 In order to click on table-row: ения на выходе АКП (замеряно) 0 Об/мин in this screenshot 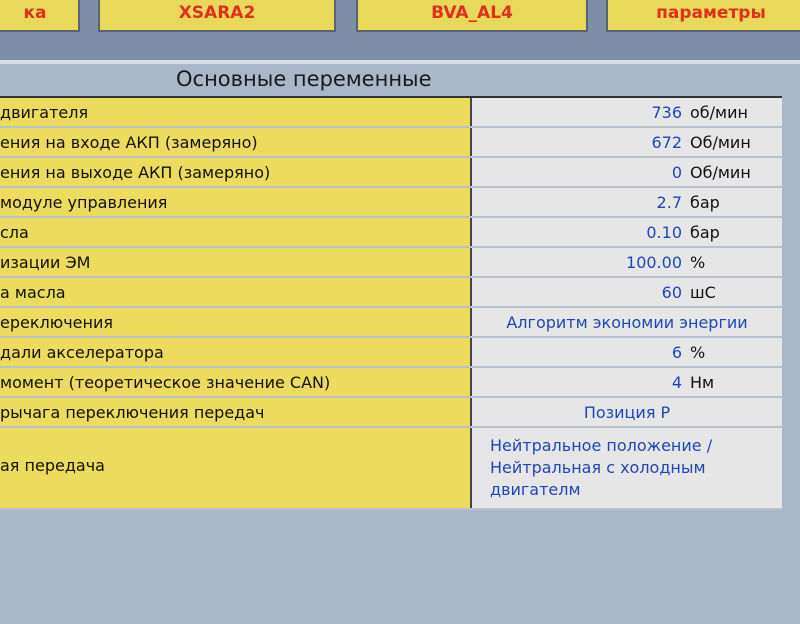, I will do `click(391, 173)`.